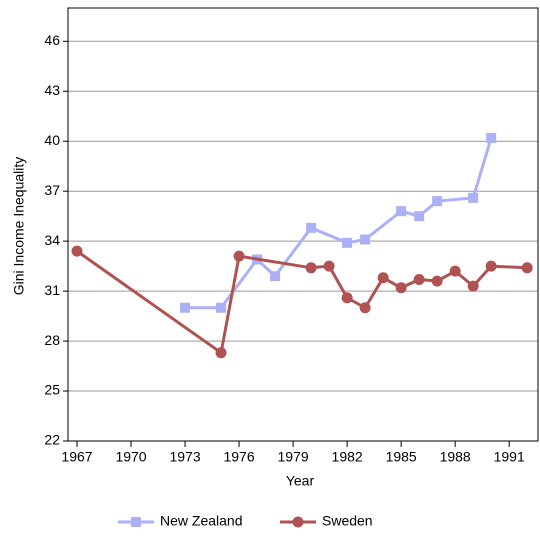  Describe the element at coordinates (509, 457) in the screenshot. I see `x-tick-label: 1991` at that location.